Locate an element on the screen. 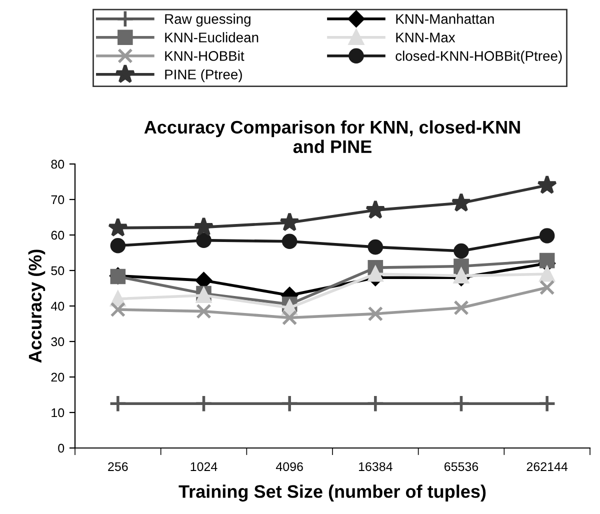 This screenshot has height=514, width=600. legend-label: closed-KNN-HOBBit(Ptree) is located at coordinates (479, 57).